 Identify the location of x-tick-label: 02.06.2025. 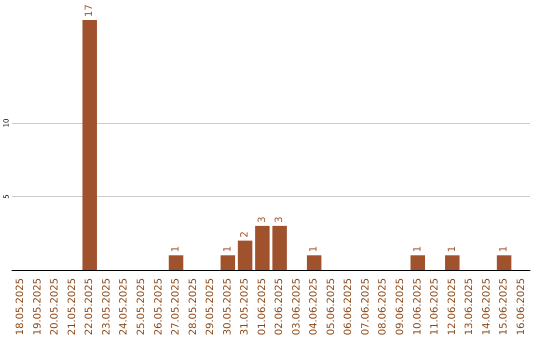
(280, 307).